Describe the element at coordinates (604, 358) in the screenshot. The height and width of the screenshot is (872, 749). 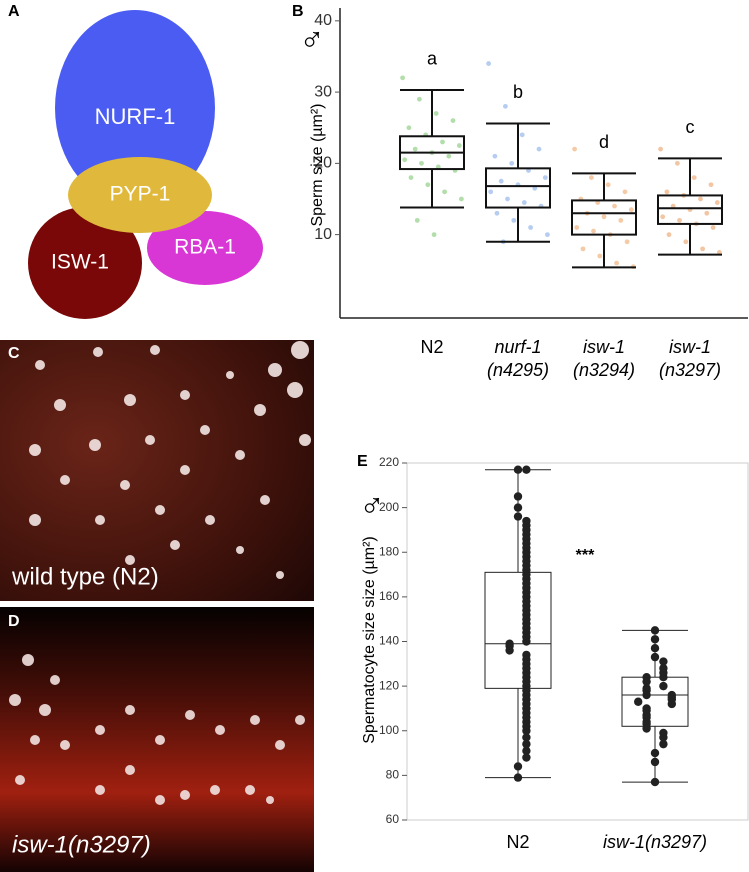
I see `x-tick-label: isw-1 (n3294)` at that location.